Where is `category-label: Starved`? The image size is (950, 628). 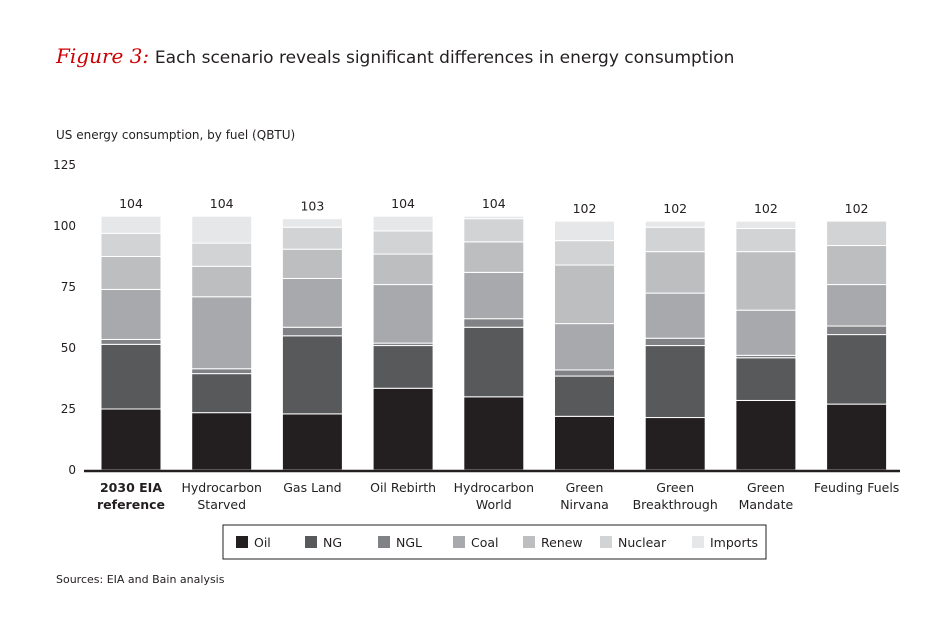 category-label: Starved is located at coordinates (221, 504).